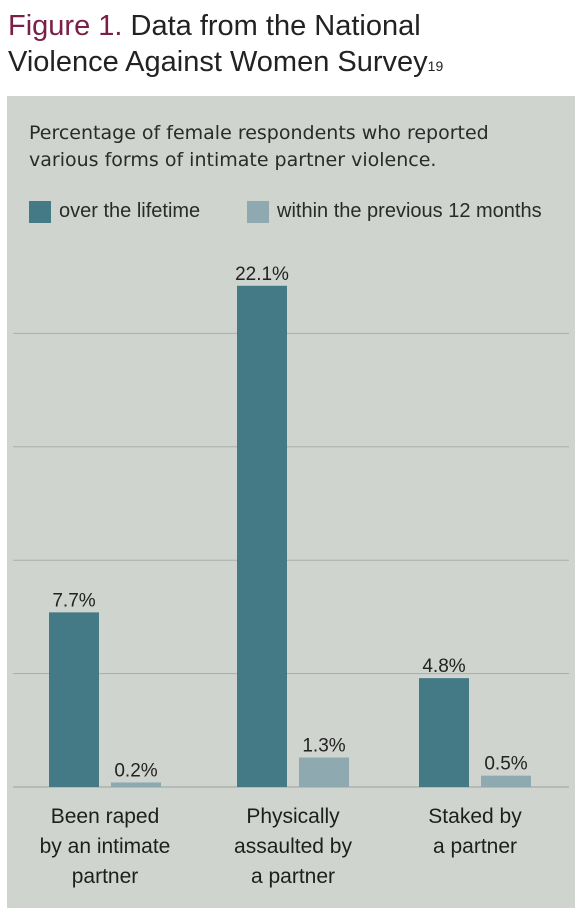 The height and width of the screenshot is (916, 582). Describe the element at coordinates (40, 211) in the screenshot. I see `legend-swatch-lifetime` at that location.